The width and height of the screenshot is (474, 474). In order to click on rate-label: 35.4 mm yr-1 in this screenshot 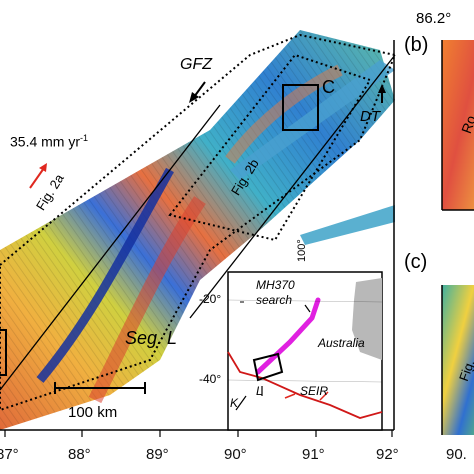, I will do `click(49, 141)`.